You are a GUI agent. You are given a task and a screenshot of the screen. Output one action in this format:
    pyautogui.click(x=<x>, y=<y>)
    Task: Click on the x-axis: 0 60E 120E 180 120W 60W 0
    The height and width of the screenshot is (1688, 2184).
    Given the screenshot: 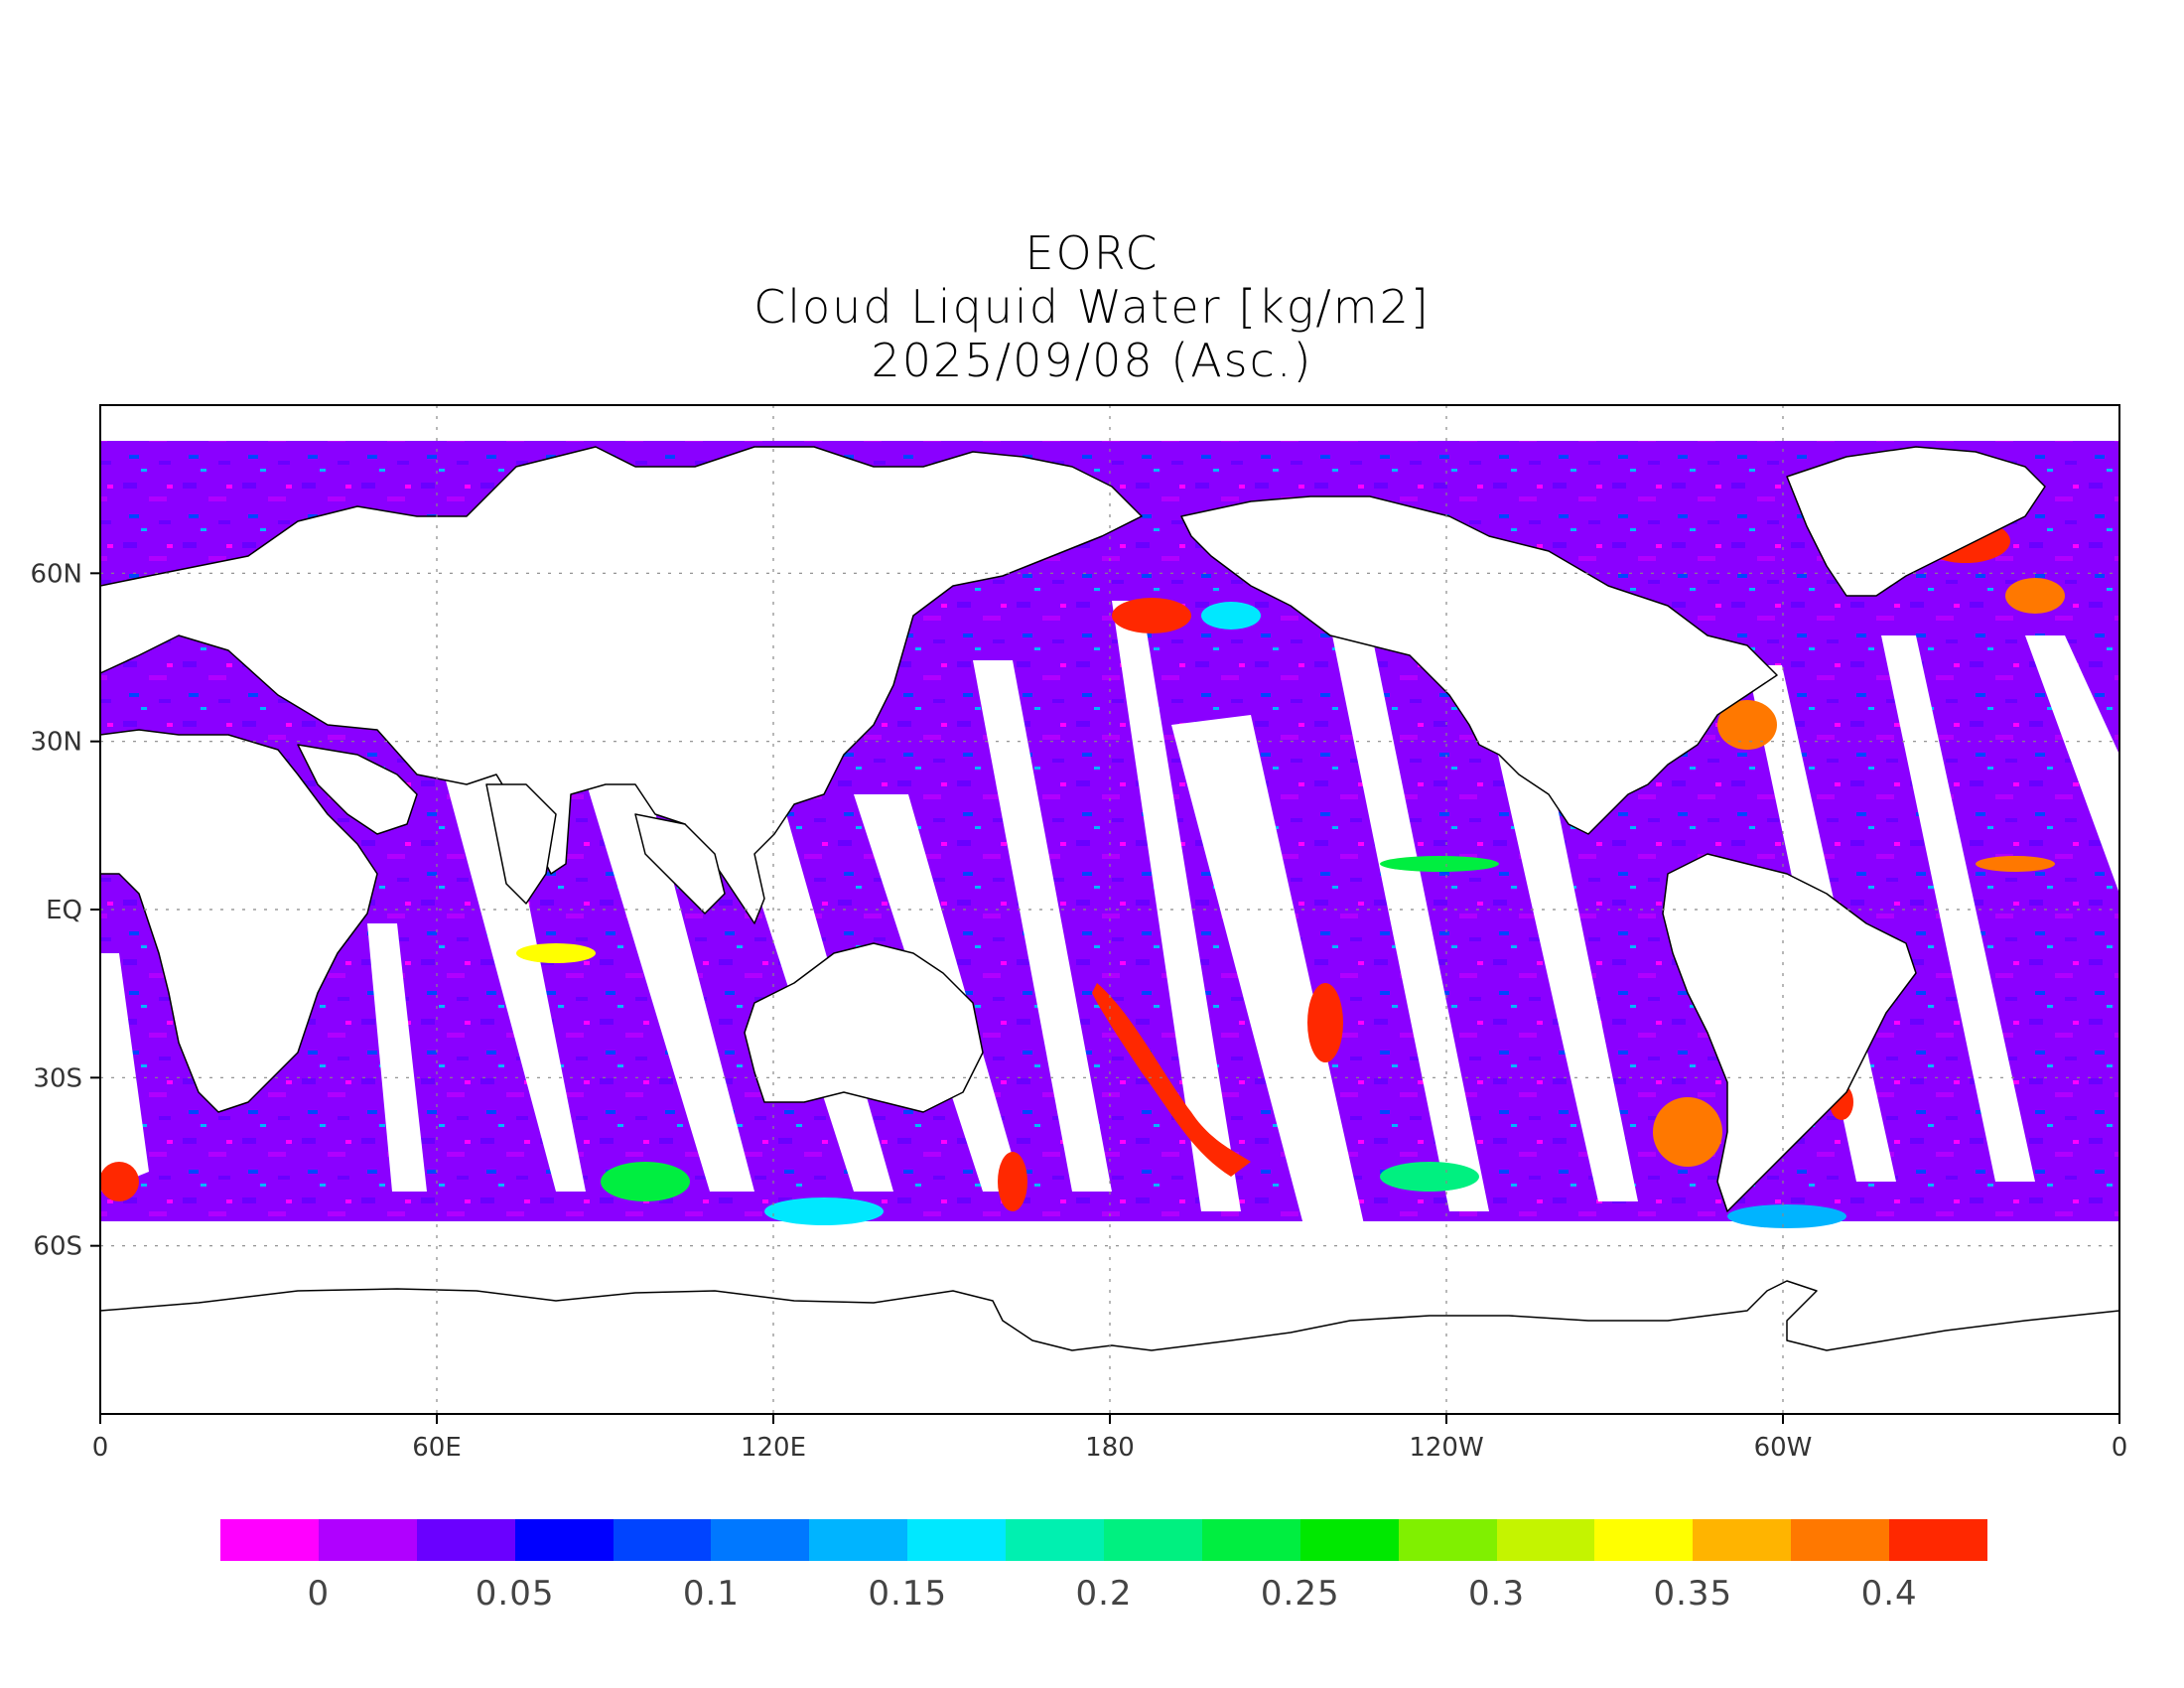 What is the action you would take?
    pyautogui.click(x=1110, y=1438)
    